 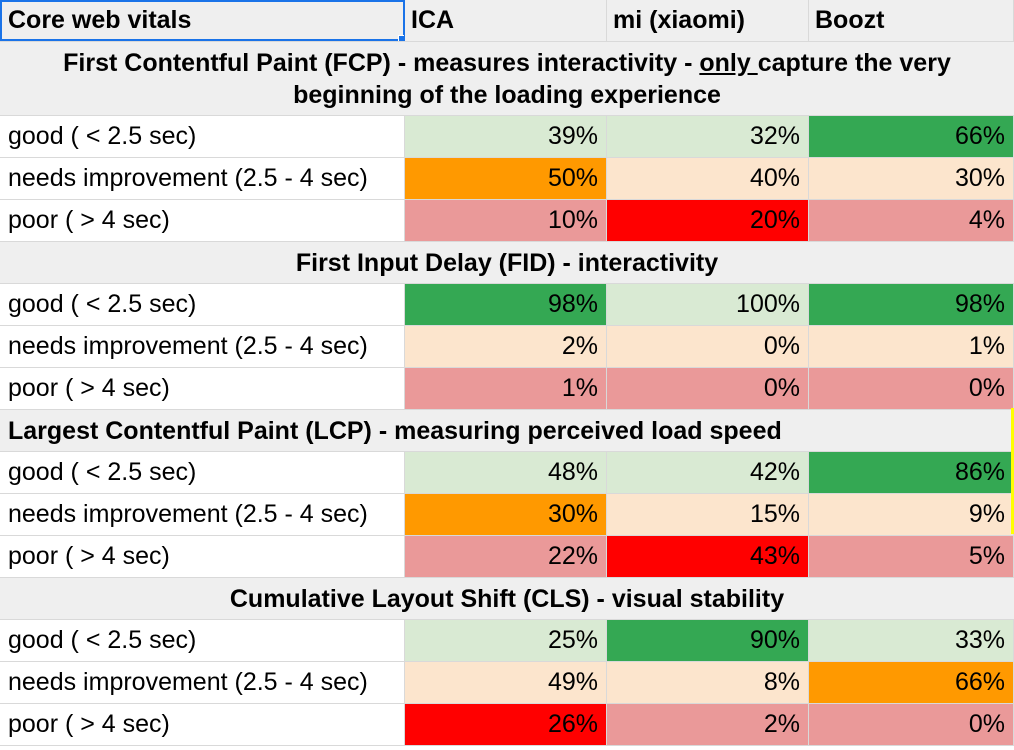 I want to click on value-cell-ica: 10%, so click(x=506, y=220).